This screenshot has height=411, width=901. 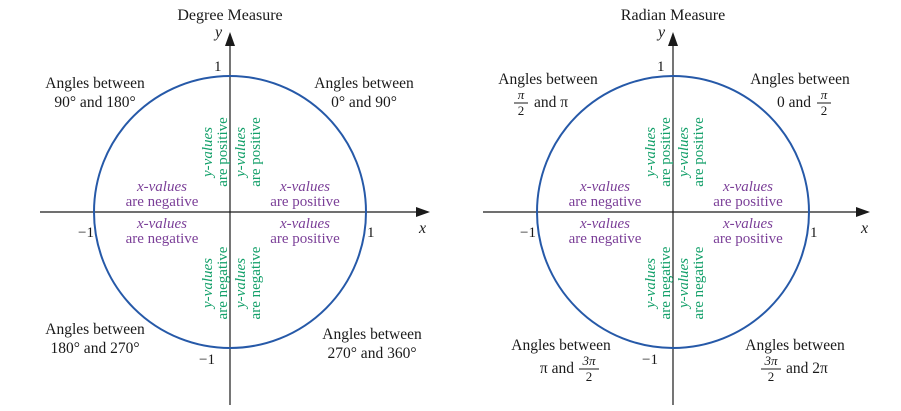 I want to click on quadrant-1-label: Angles between 0 and π 2, so click(x=800, y=94).